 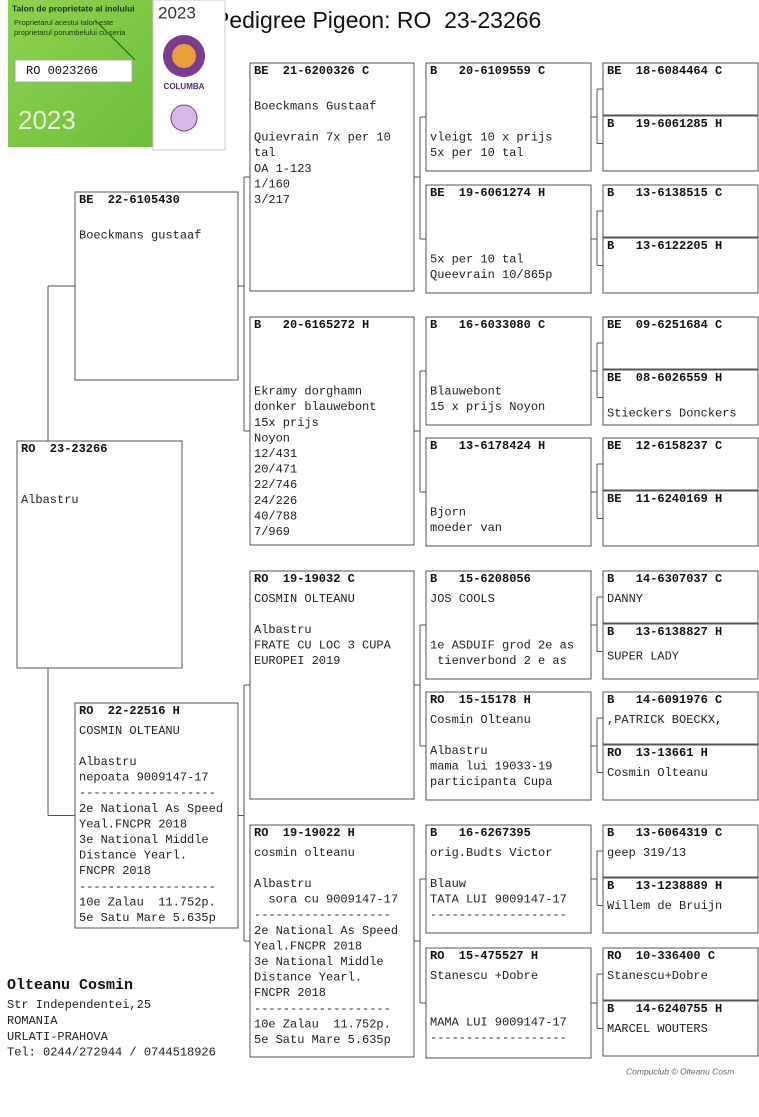 What do you see at coordinates (664, 378) in the screenshot?
I see `ring-id: BE 08-6026559 H` at bounding box center [664, 378].